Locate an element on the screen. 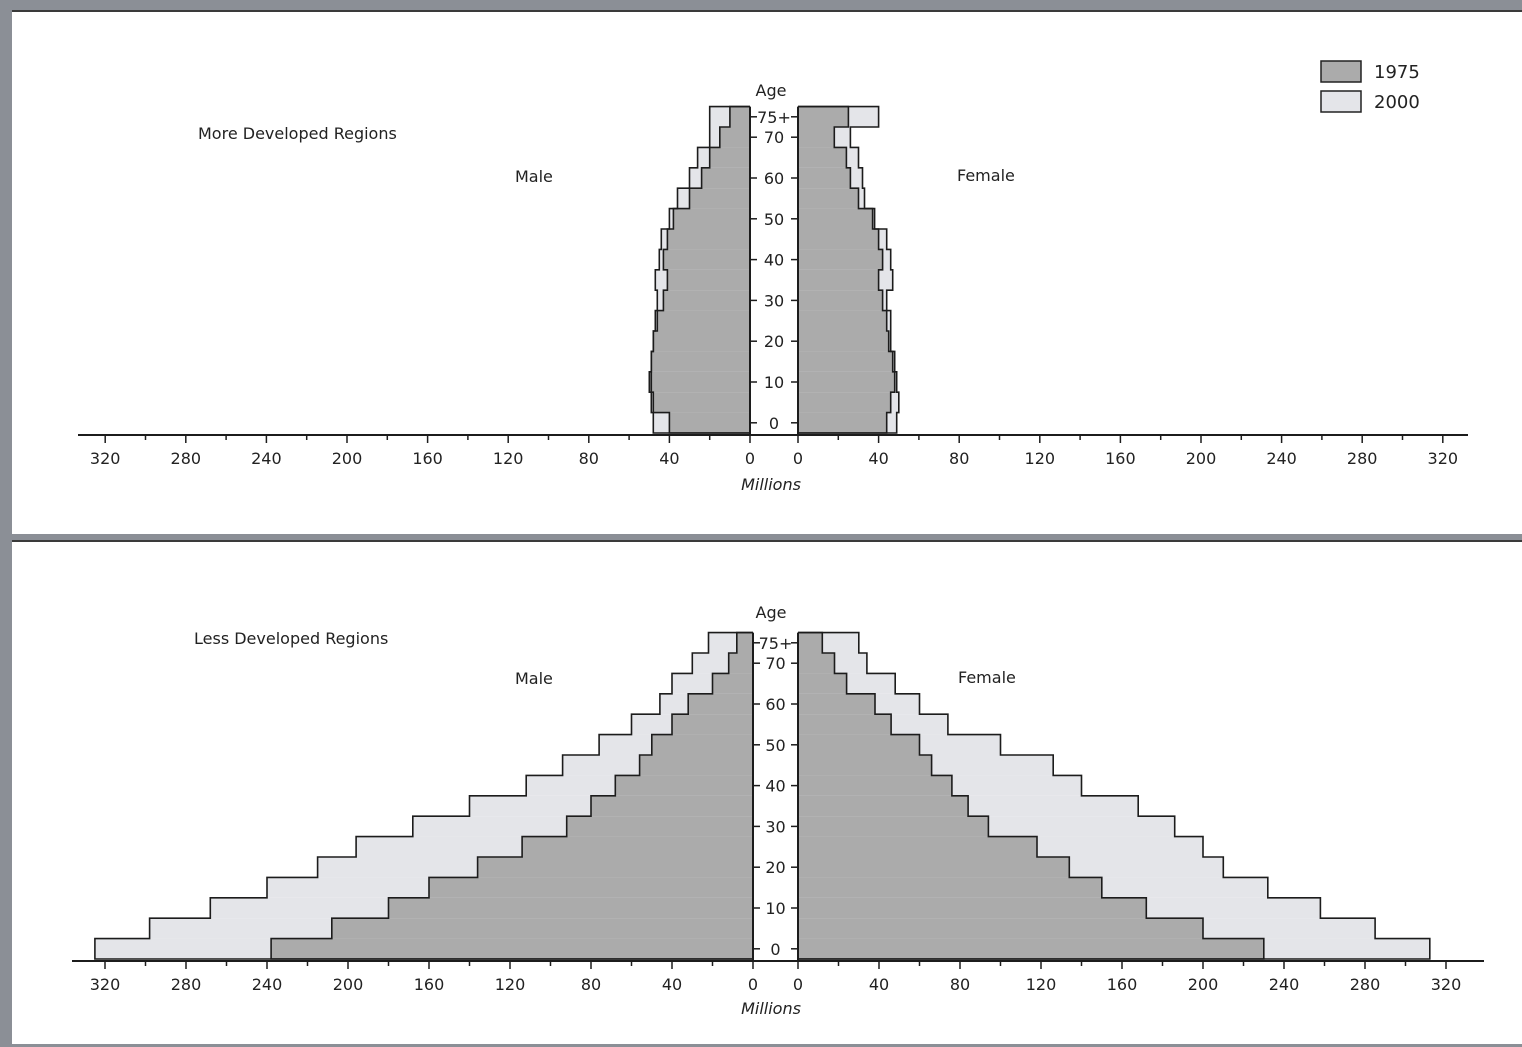 This screenshot has width=1522, height=1047. age-tick-label: 0 is located at coordinates (774, 423).